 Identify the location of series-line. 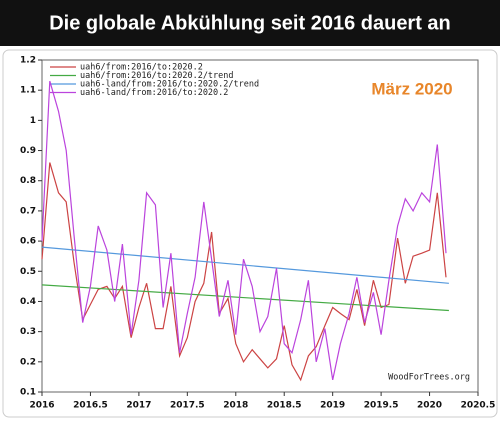
(245, 298).